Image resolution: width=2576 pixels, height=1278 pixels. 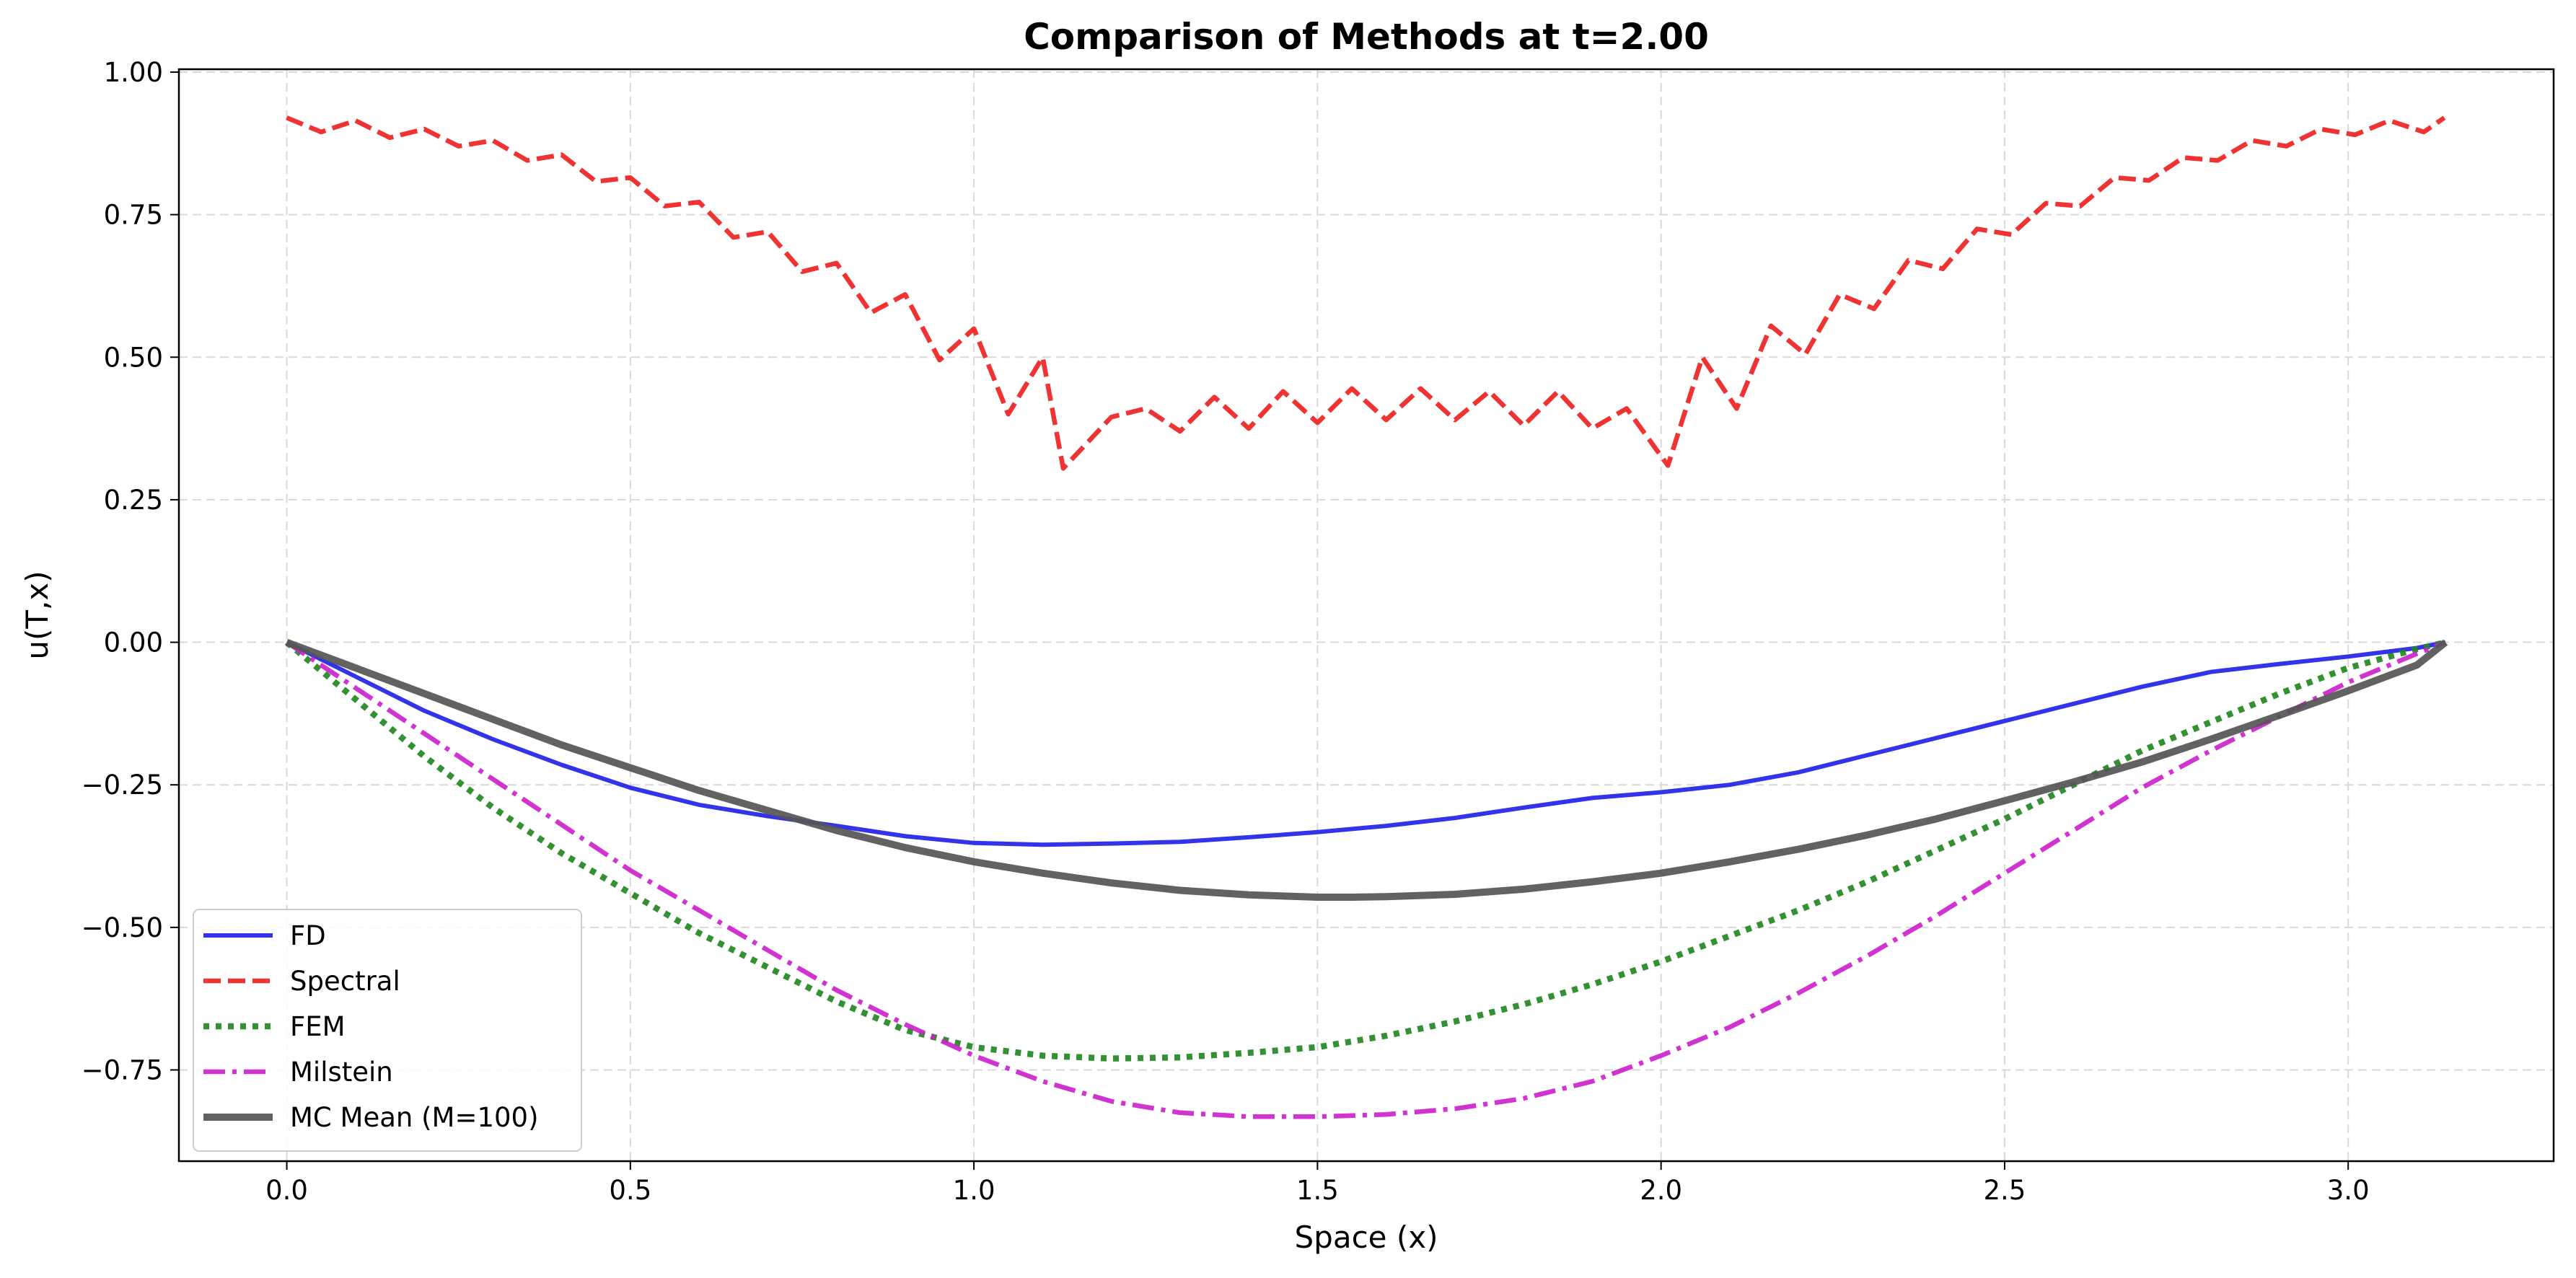 What do you see at coordinates (630, 1190) in the screenshot?
I see `x-tick-label: 0.5` at bounding box center [630, 1190].